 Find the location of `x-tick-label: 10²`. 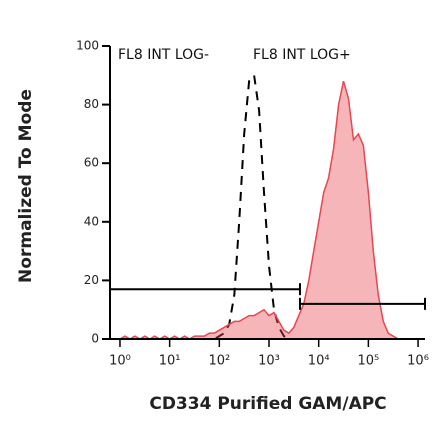

x-tick-label: 10² is located at coordinates (219, 361).